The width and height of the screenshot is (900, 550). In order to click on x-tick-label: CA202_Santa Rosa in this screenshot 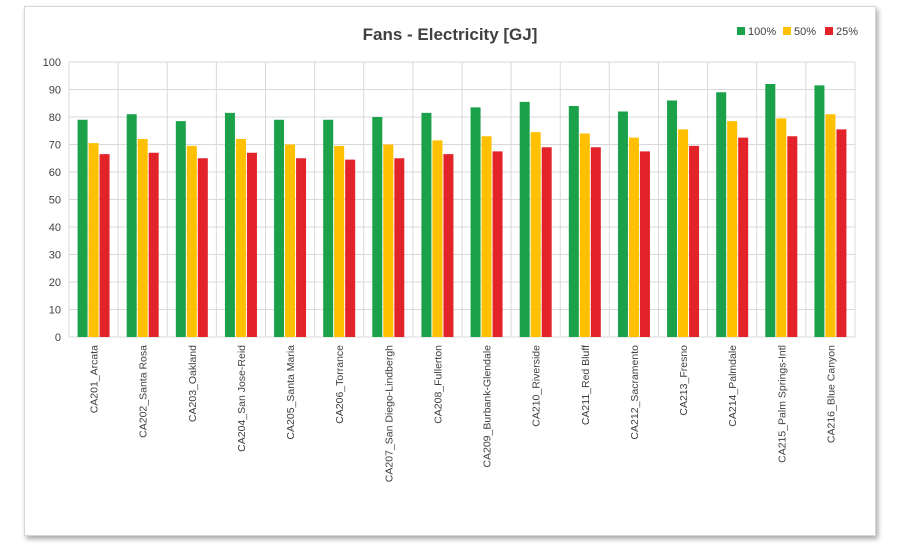, I will do `click(144, 391)`.